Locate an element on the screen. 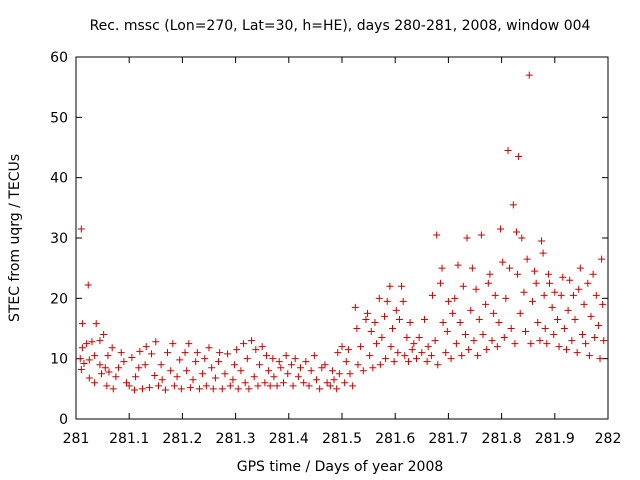 The height and width of the screenshot is (480, 640). x-tick-label: 281.1 is located at coordinates (129, 439).